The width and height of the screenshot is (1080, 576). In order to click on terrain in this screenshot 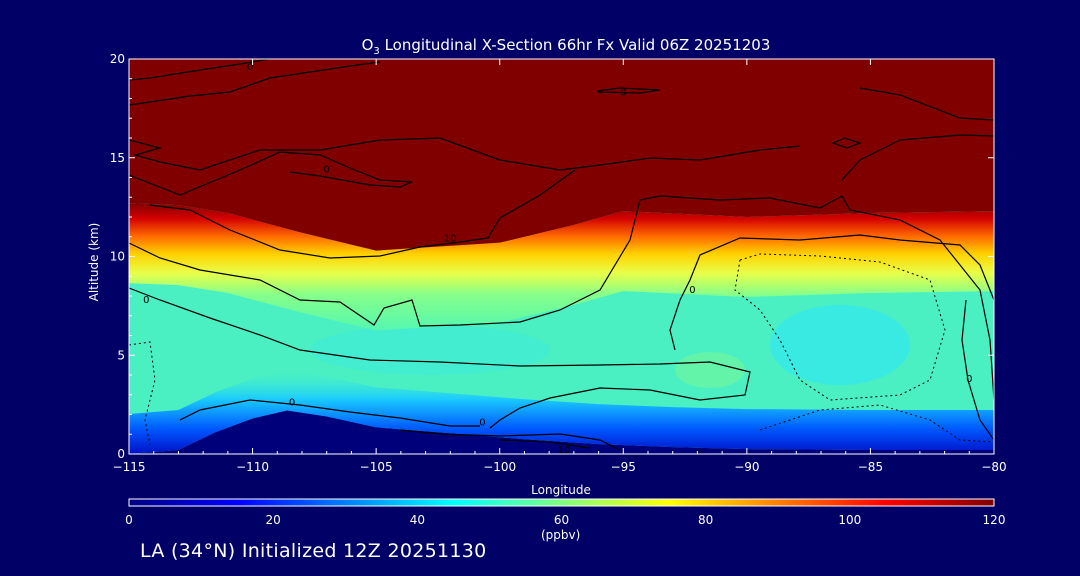, I will do `click(561, 432)`.